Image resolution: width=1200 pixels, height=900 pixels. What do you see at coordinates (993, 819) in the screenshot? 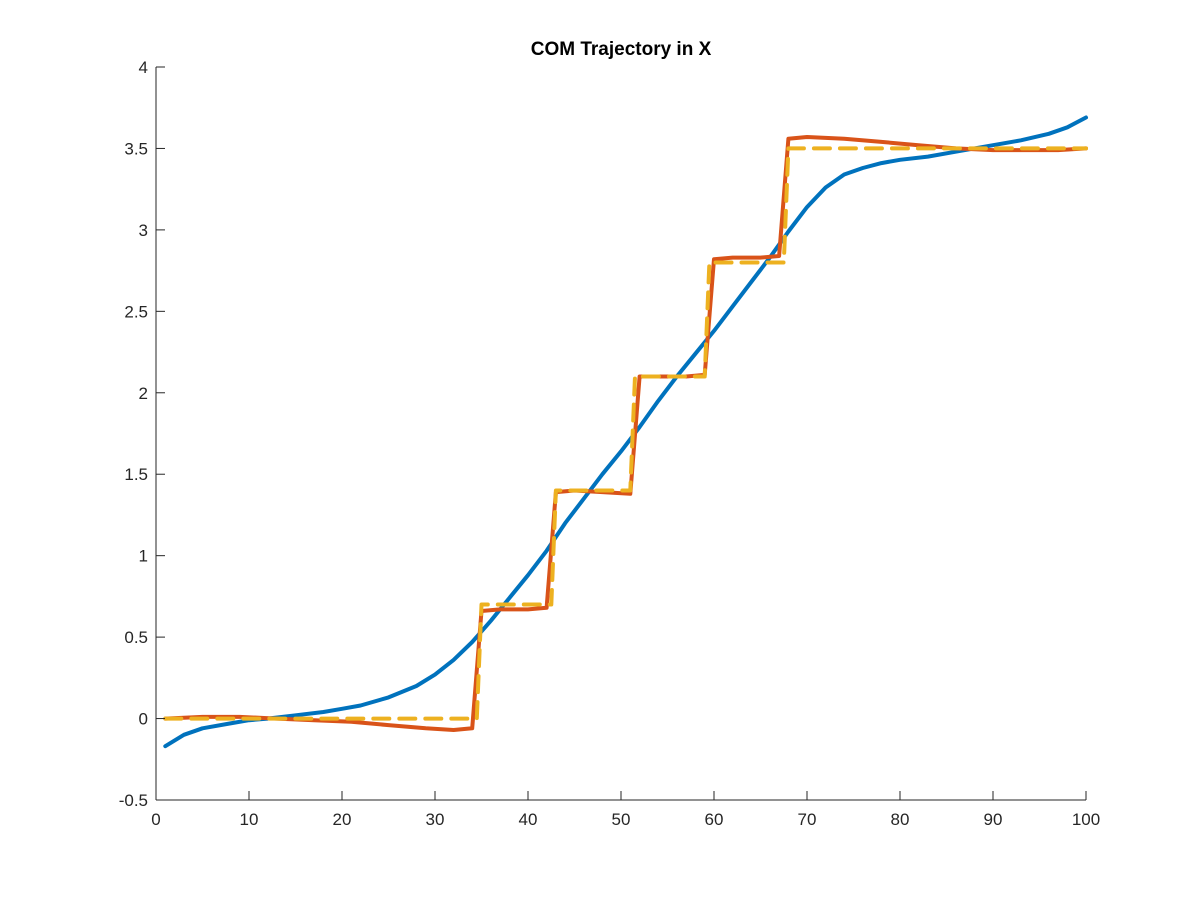
I see `x-tick-label: 90` at bounding box center [993, 819].